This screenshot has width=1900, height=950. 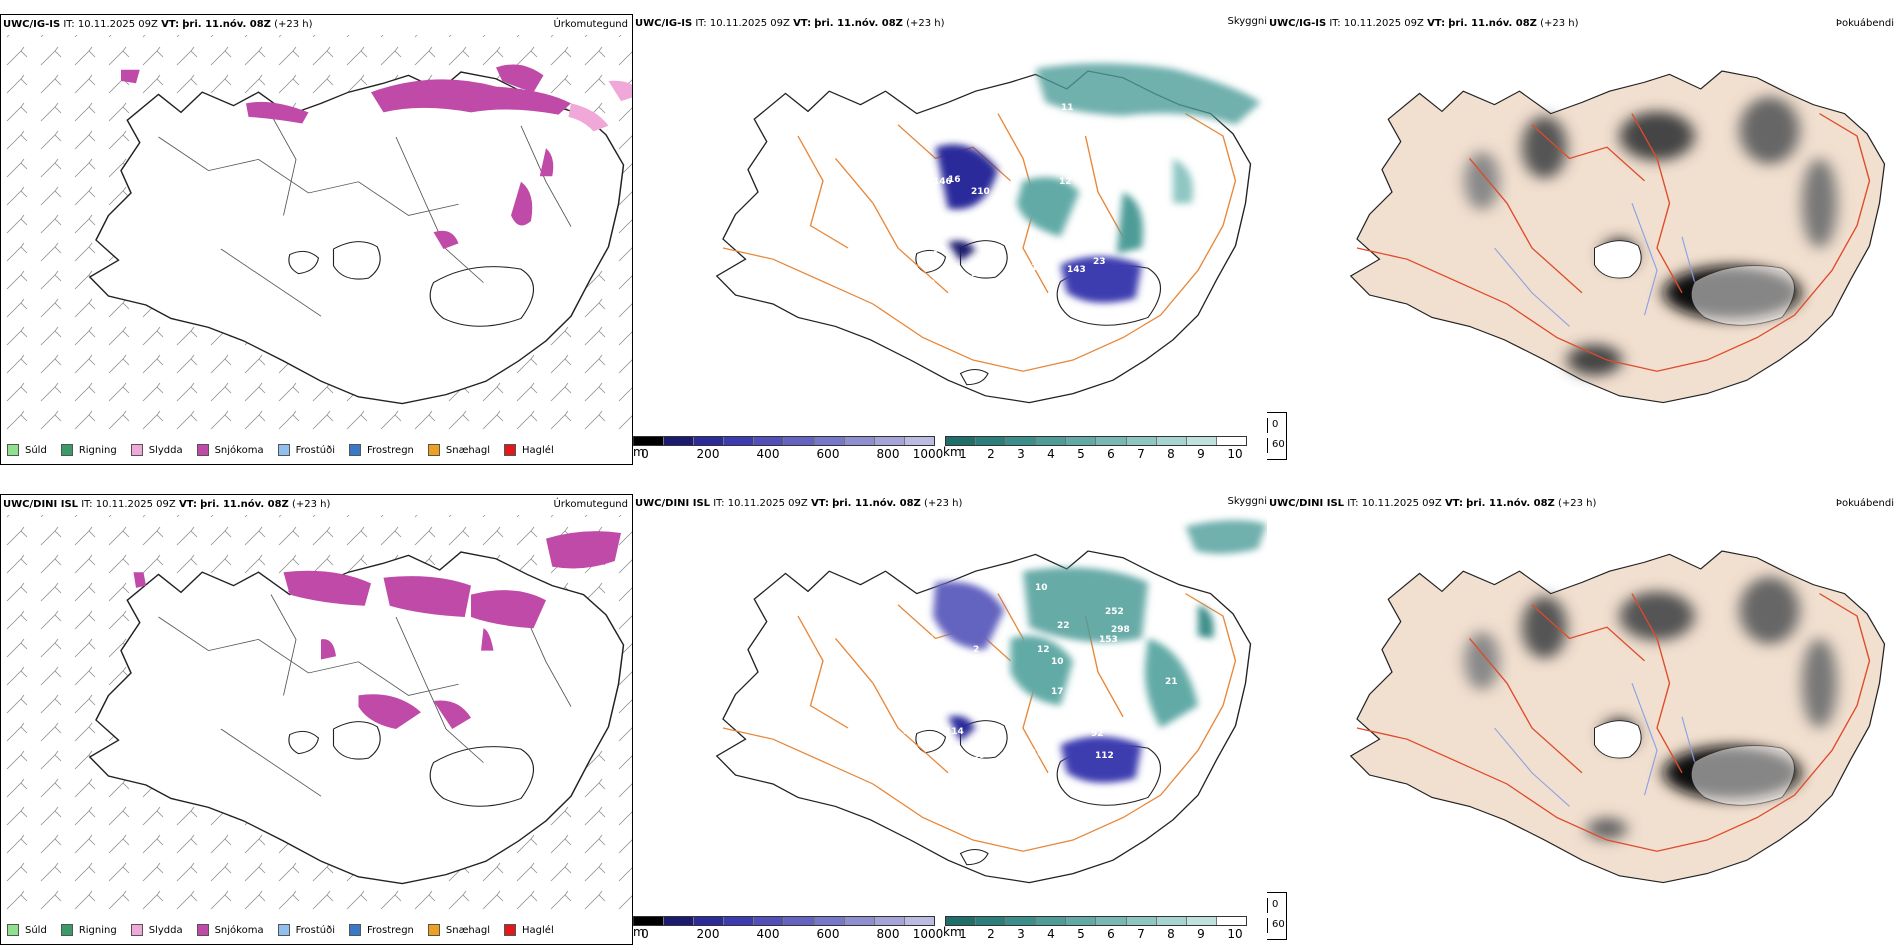 What do you see at coordinates (590, 24) in the screenshot?
I see `panel-title: Úrkomutegund` at bounding box center [590, 24].